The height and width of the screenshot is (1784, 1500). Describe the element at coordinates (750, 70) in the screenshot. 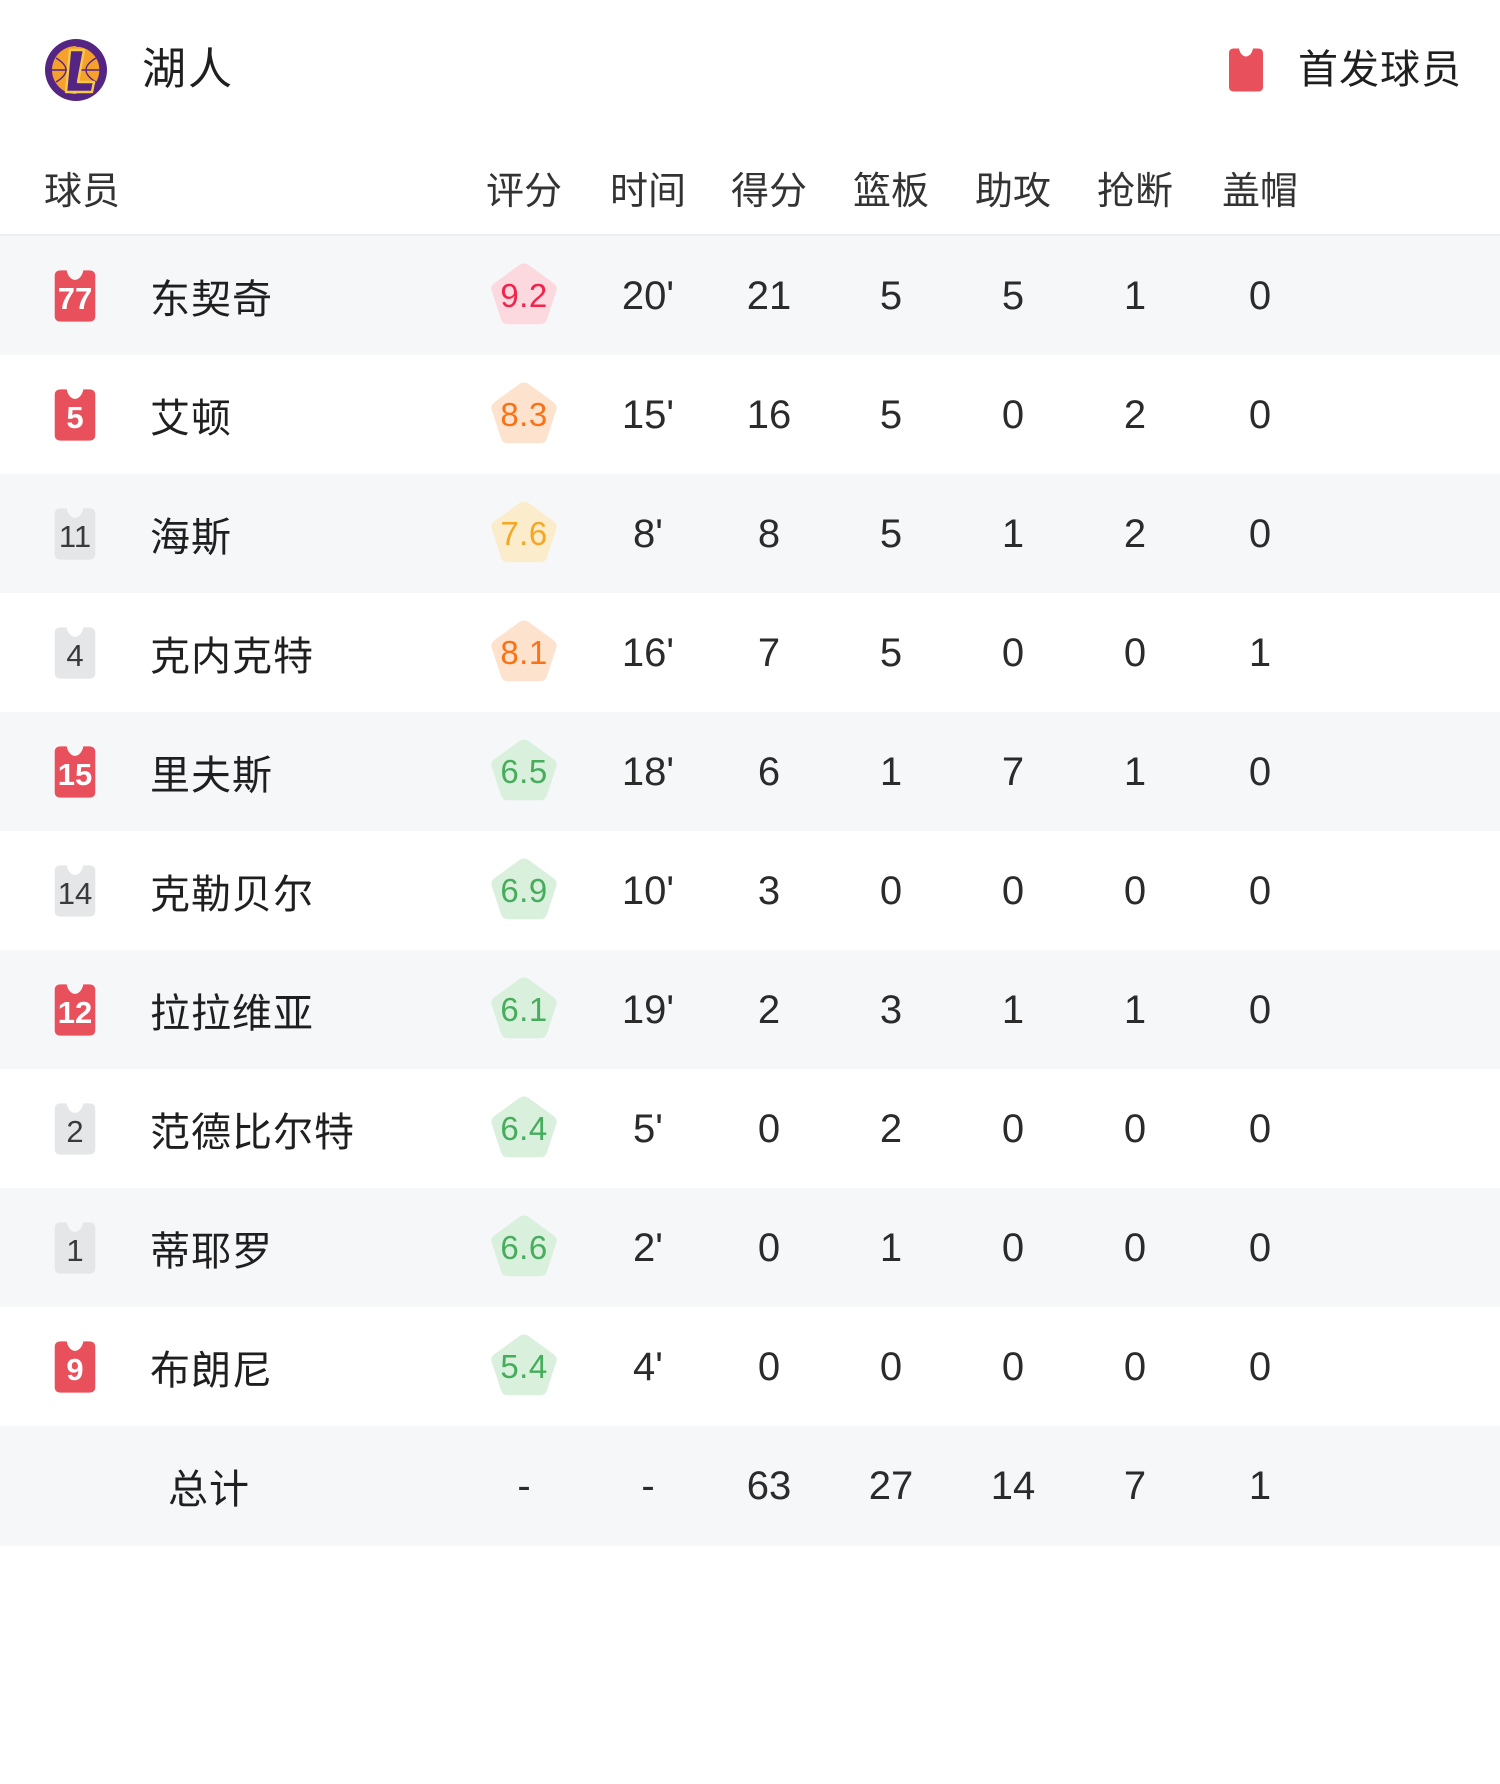

I see `team-header: 湖人 首发球员` at that location.